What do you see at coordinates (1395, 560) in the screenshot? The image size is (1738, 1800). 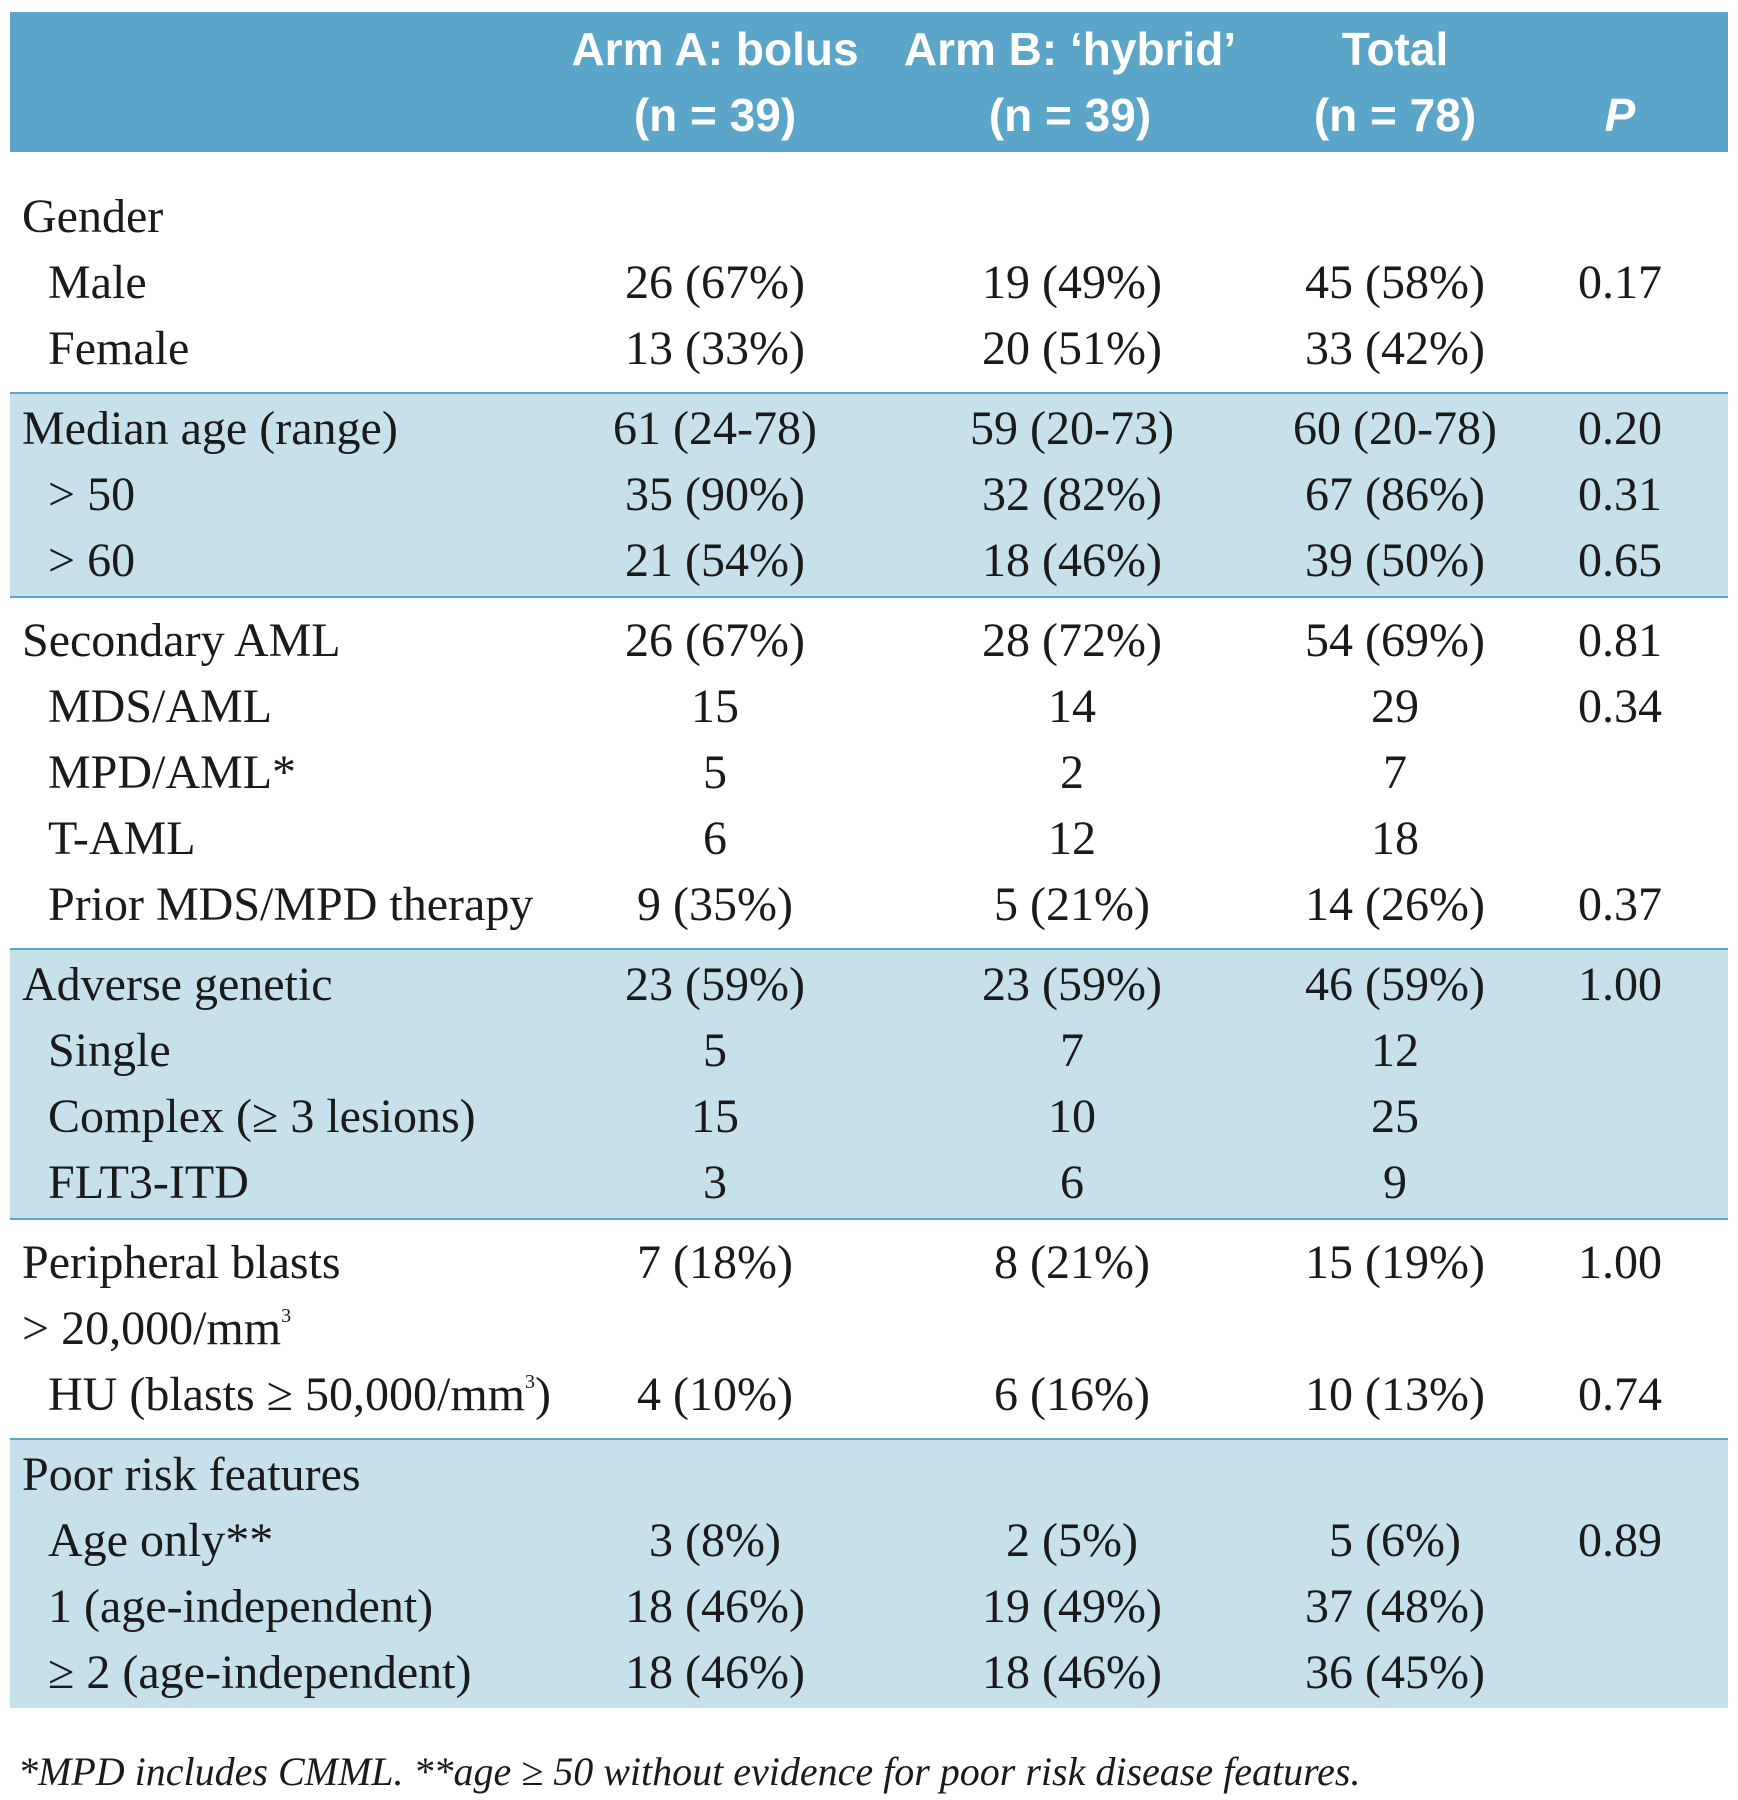 I see `cell-total: 39 (50%)` at bounding box center [1395, 560].